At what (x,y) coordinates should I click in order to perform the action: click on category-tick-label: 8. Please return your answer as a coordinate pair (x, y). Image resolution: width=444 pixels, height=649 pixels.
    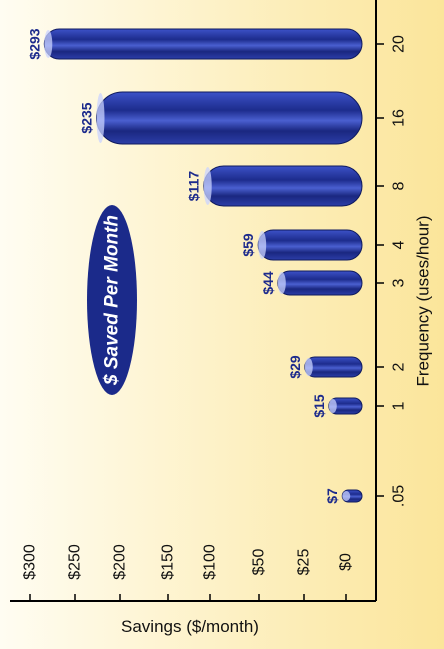
    Looking at the image, I should click on (399, 185).